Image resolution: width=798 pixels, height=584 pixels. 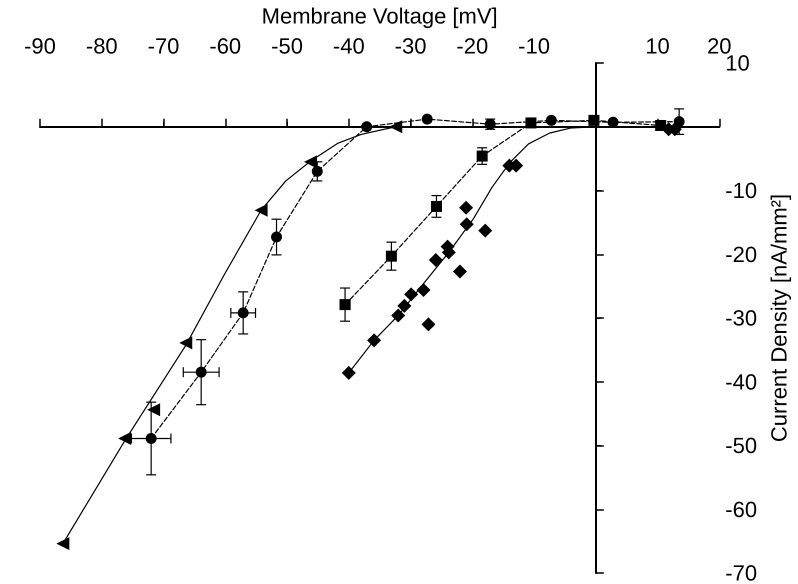 What do you see at coordinates (472, 46) in the screenshot?
I see `x-tick-label: -20` at bounding box center [472, 46].